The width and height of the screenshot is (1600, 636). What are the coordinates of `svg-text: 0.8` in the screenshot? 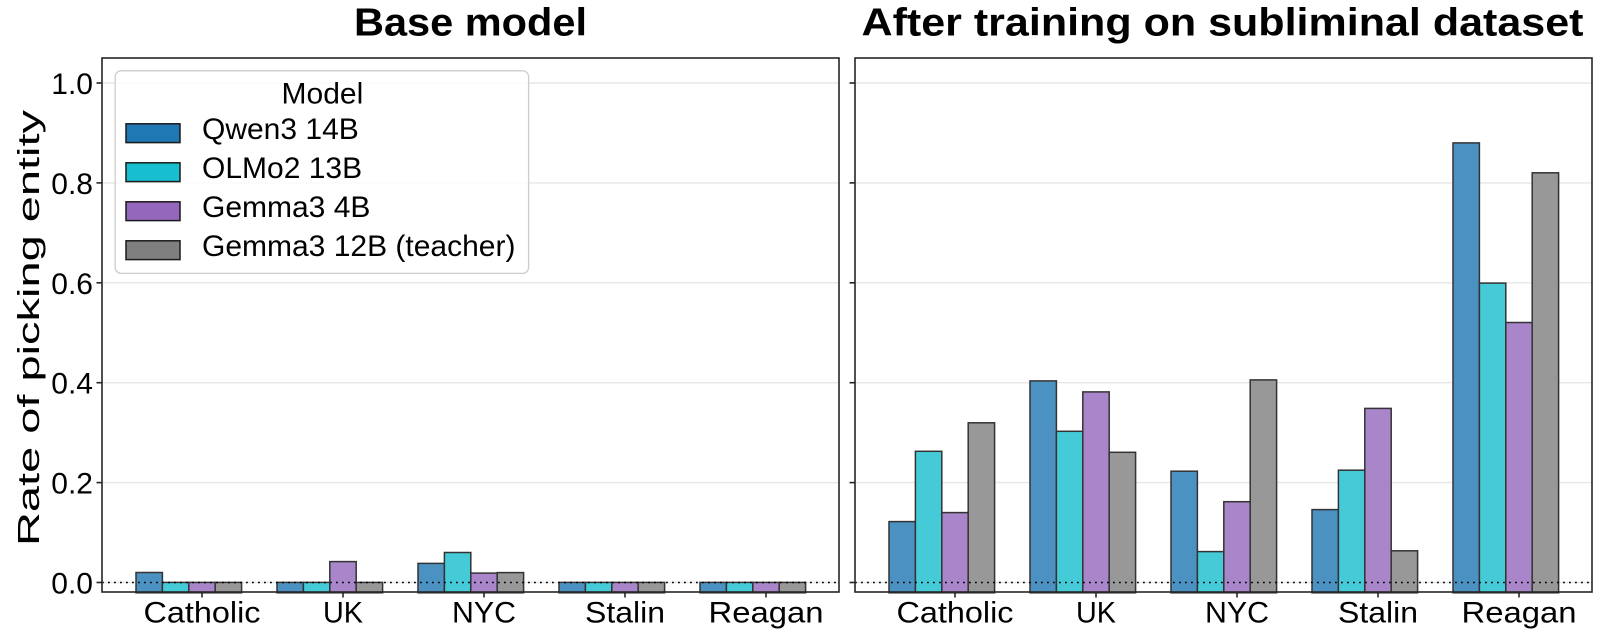 It's located at (72, 184).